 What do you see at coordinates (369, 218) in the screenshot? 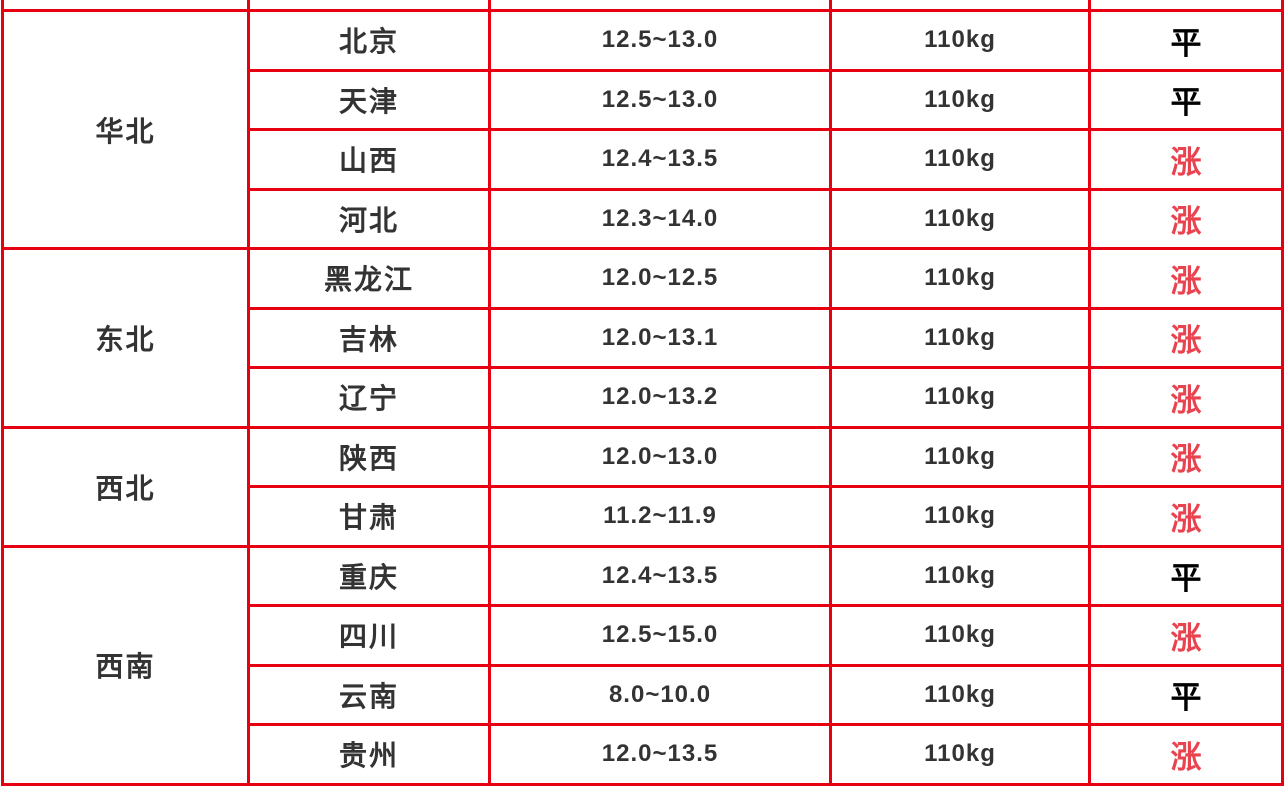
I see `province-cell: 河北` at bounding box center [369, 218].